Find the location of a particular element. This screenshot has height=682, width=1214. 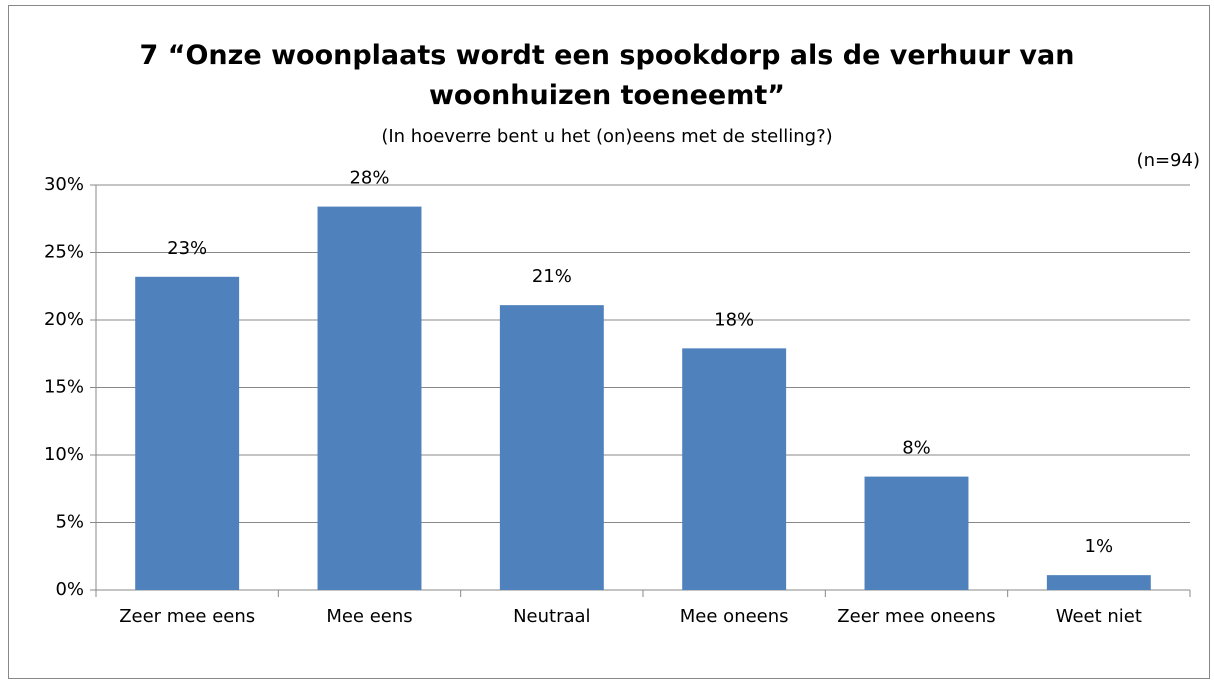

annotation: (n=94) is located at coordinates (1168, 160).